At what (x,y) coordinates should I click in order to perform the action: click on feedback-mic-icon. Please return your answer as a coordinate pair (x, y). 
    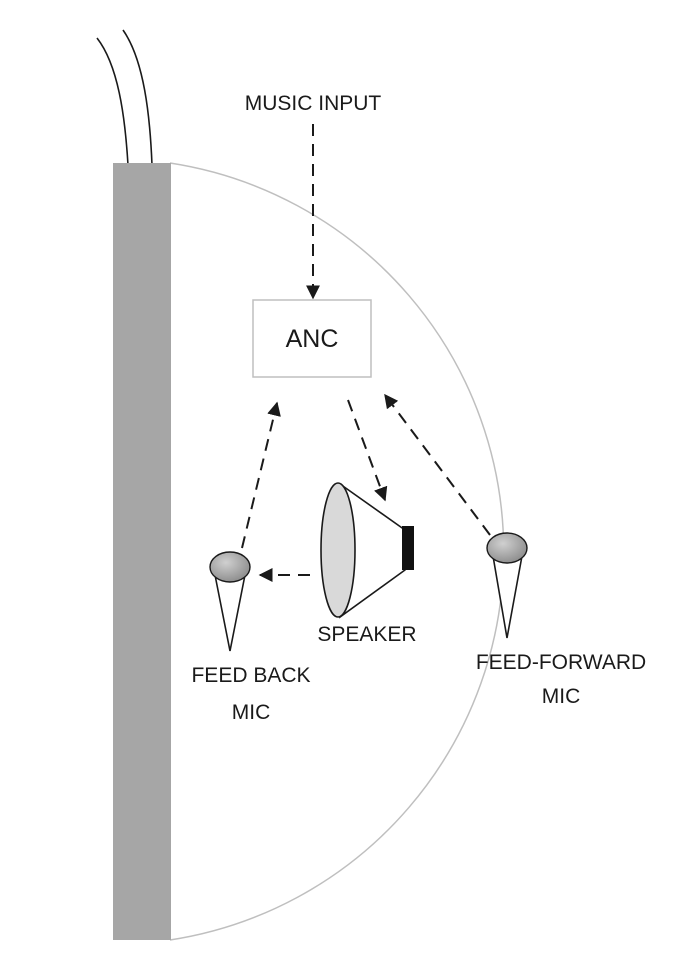
    Looking at the image, I should click on (230, 601).